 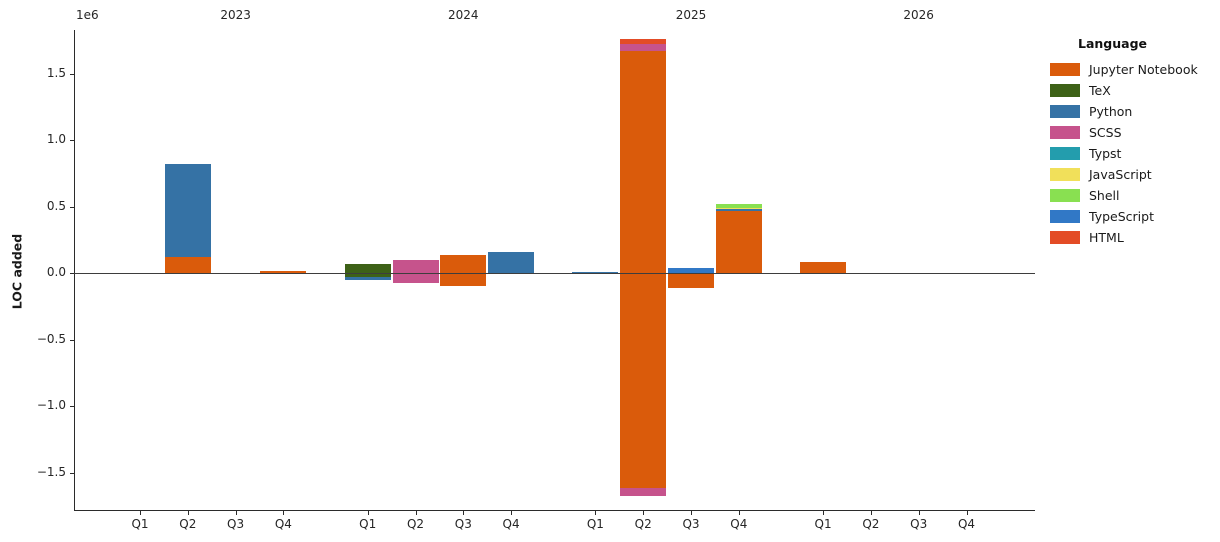 I want to click on legend-entry: Shell, so click(x=1134, y=195).